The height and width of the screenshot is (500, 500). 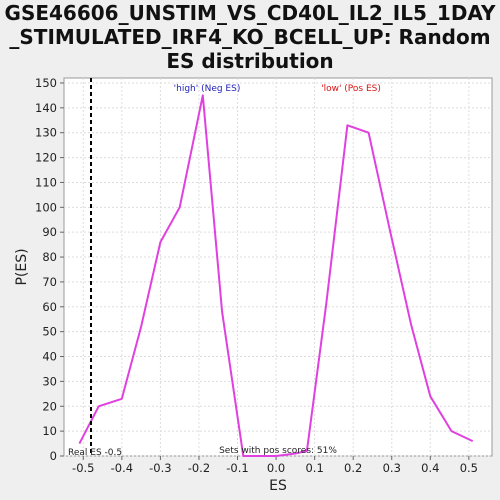 What do you see at coordinates (207, 89) in the screenshot?
I see `high-neg-es-label: 'high' (Neg ES)` at bounding box center [207, 89].